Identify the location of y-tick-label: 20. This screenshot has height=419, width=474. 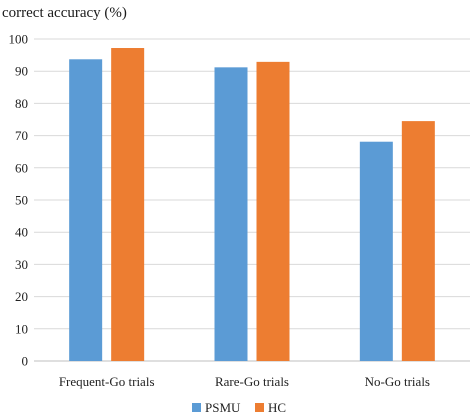
(21, 296).